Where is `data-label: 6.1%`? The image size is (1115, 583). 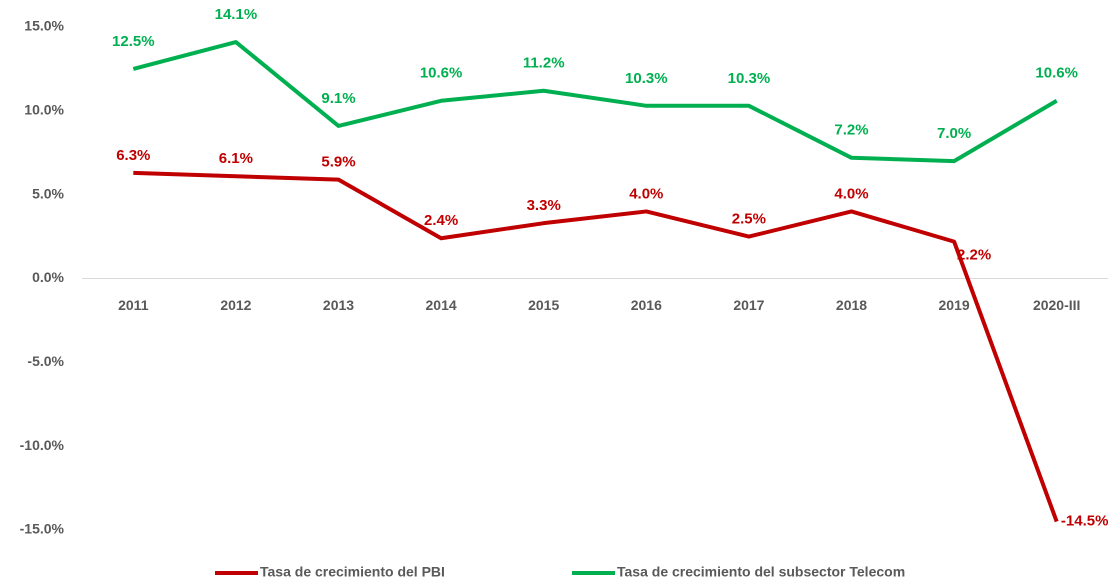
data-label: 6.1% is located at coordinates (236, 158).